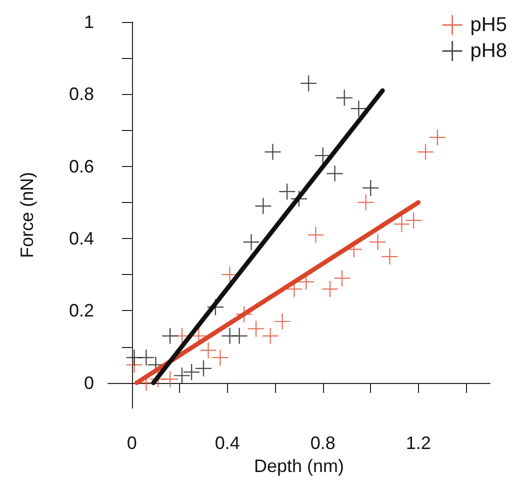 The image size is (530, 488). I want to click on x-axis-title: Depth (nm), so click(299, 466).